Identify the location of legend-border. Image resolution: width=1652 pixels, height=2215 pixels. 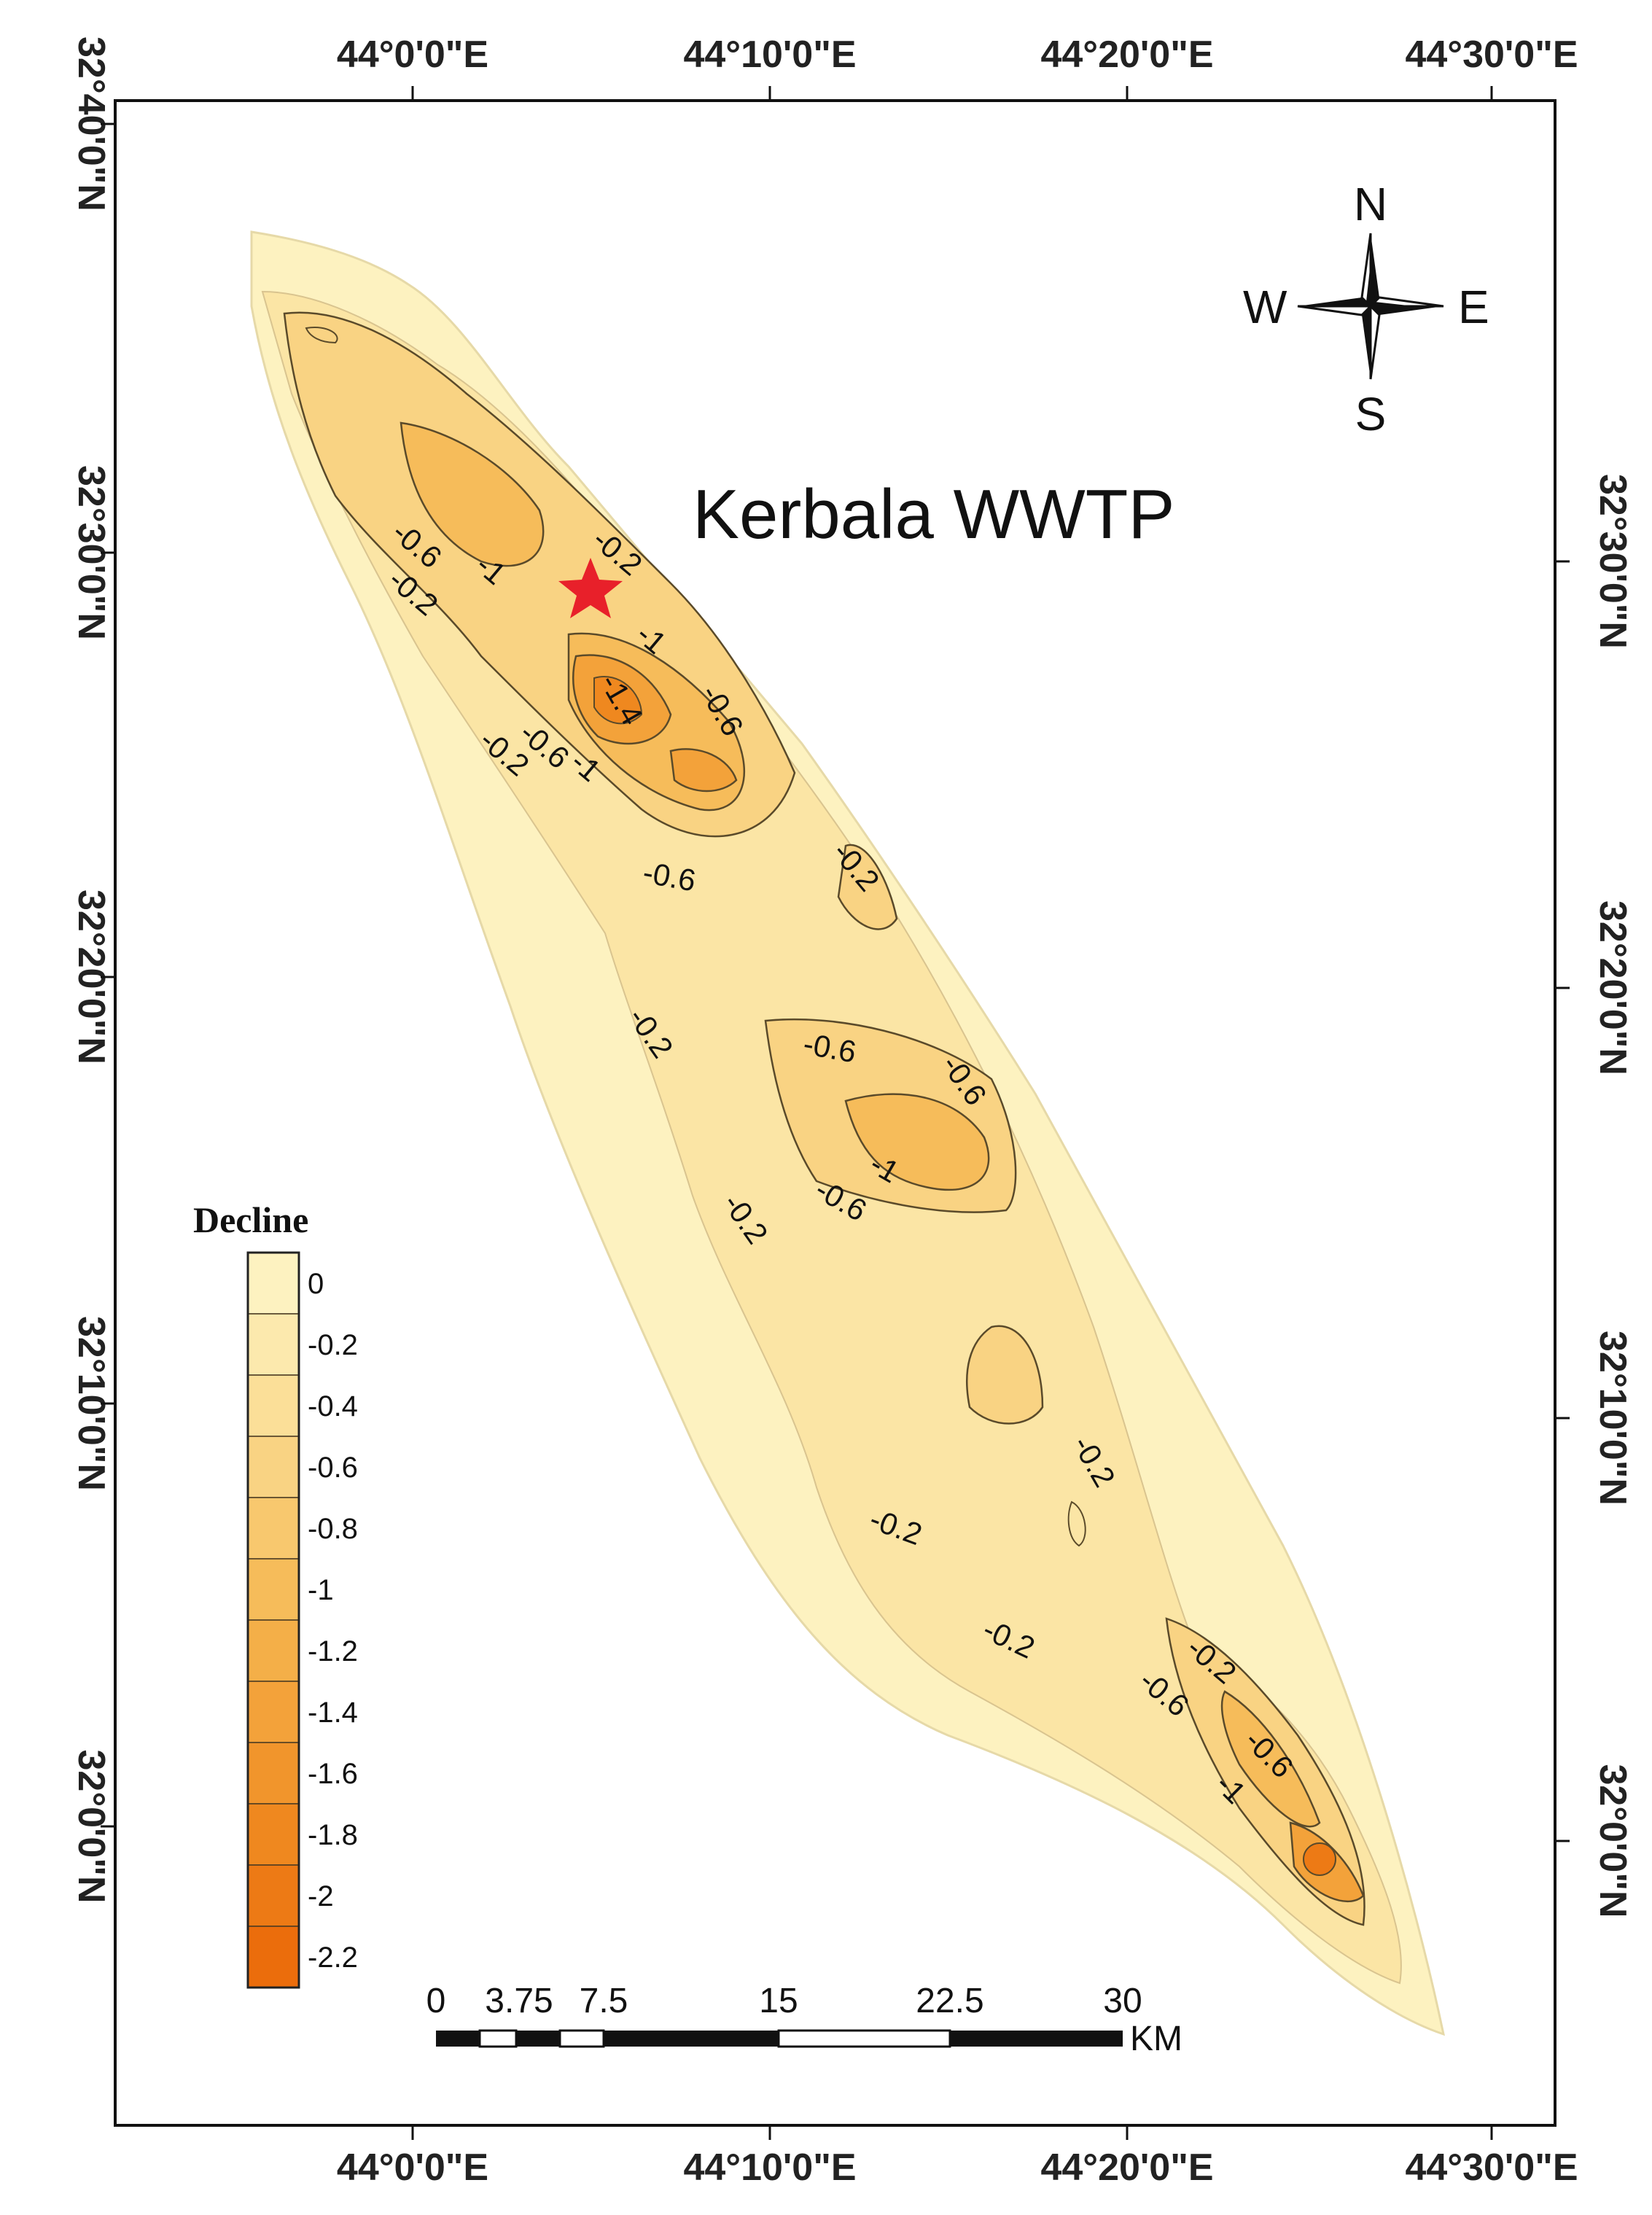
(273, 1620).